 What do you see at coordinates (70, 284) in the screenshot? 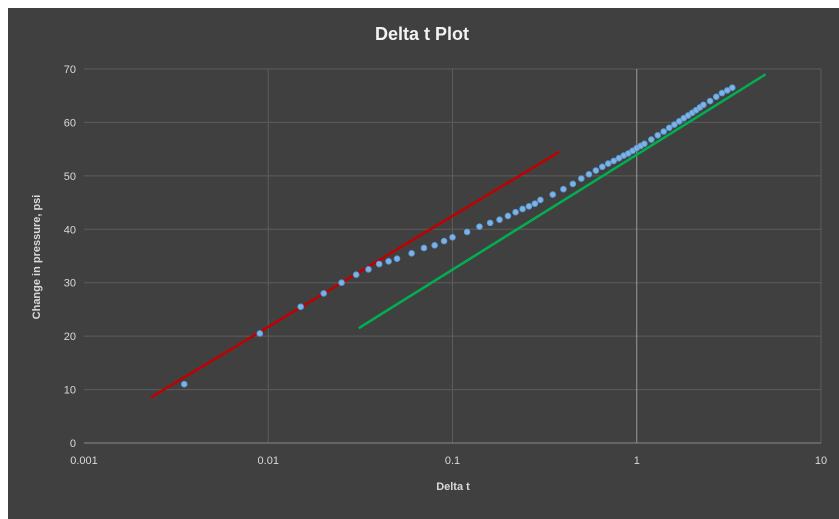
I see `y-tick-label: 30` at bounding box center [70, 284].